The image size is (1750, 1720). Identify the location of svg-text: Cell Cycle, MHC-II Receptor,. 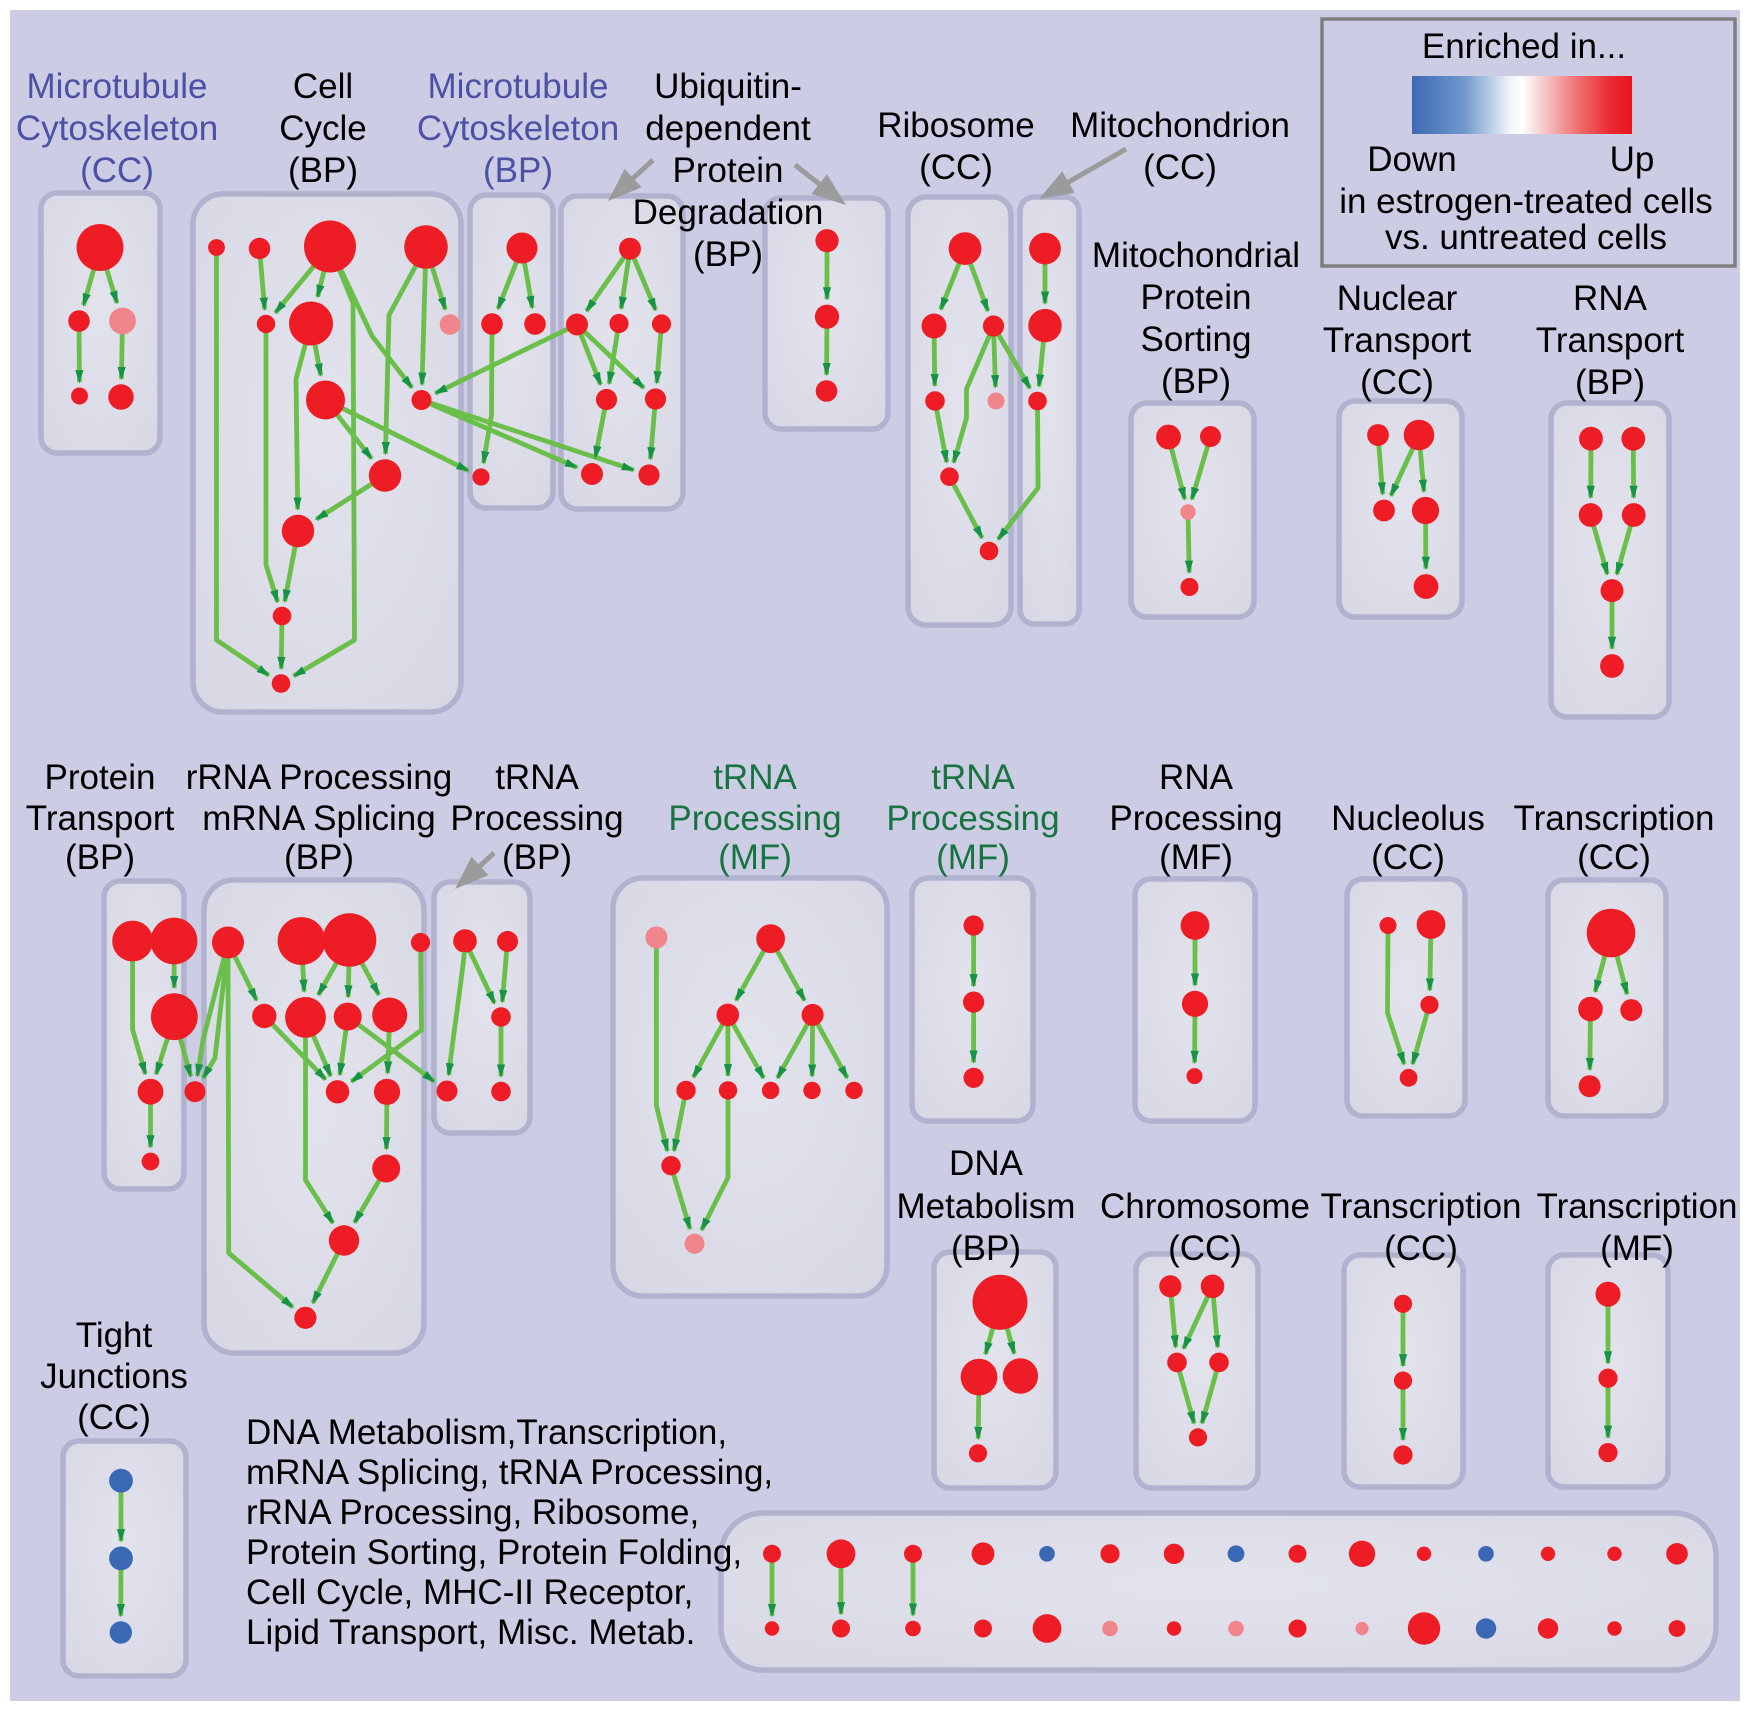
(469, 1592).